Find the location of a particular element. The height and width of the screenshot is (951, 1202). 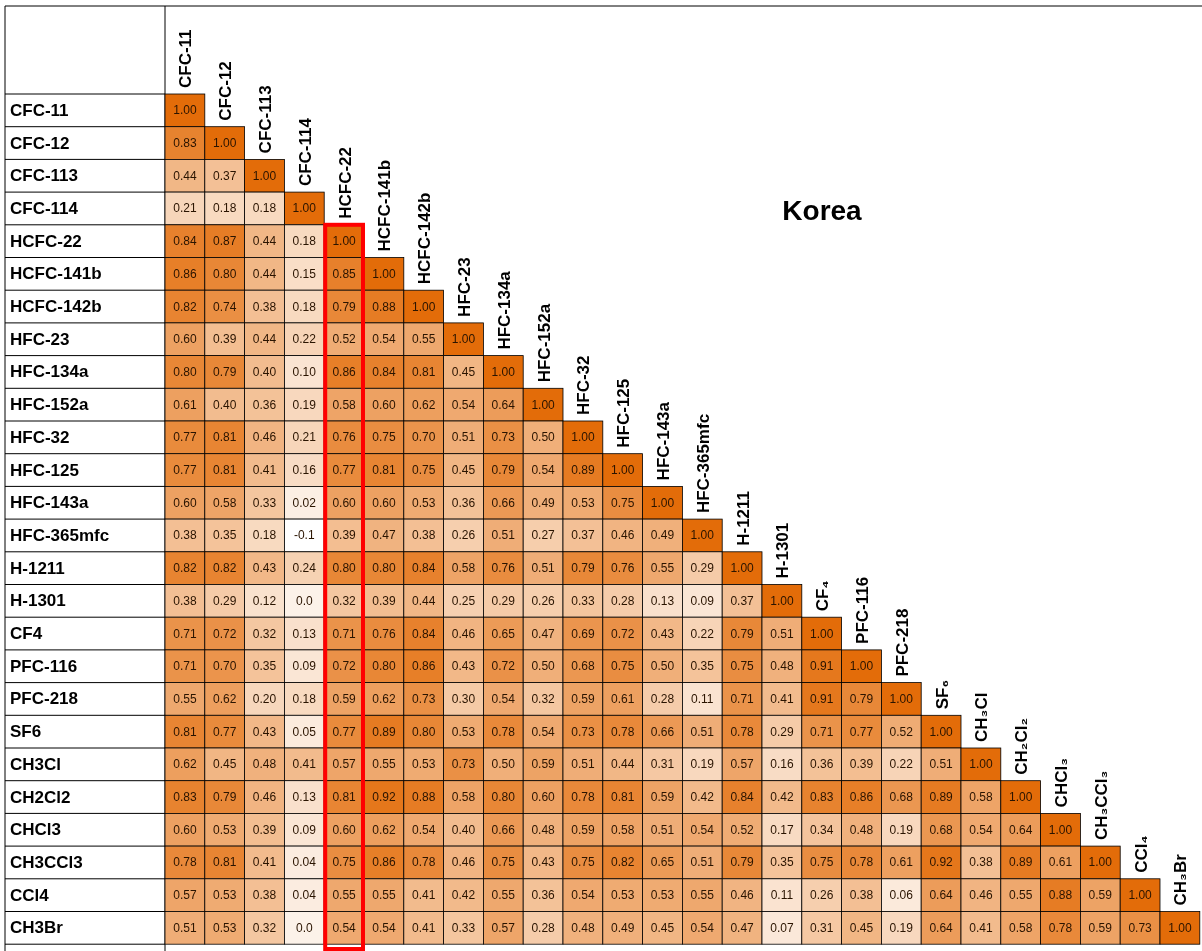

data-label: -0.1 is located at coordinates (304, 535).